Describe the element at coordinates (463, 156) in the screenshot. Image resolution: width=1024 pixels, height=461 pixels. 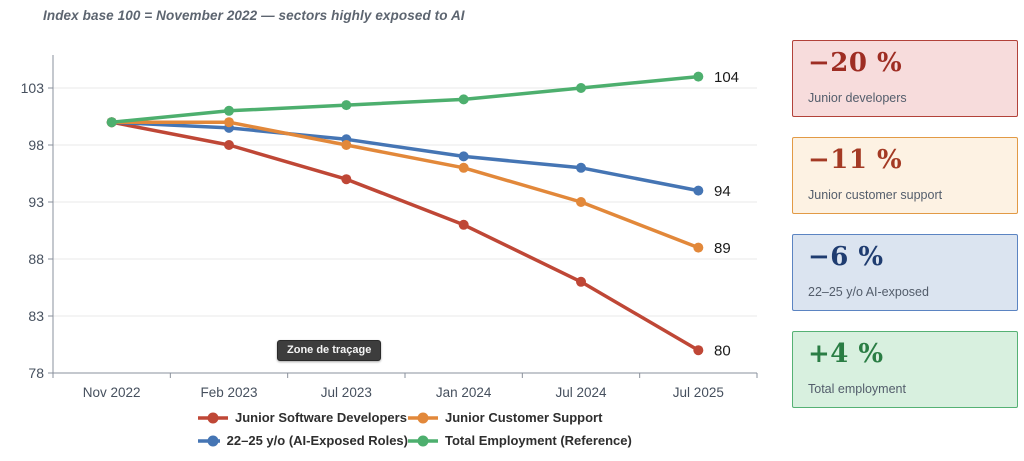
I see `data-point-22-25-y-o-ai-exposed-roles-jan-2024` at that location.